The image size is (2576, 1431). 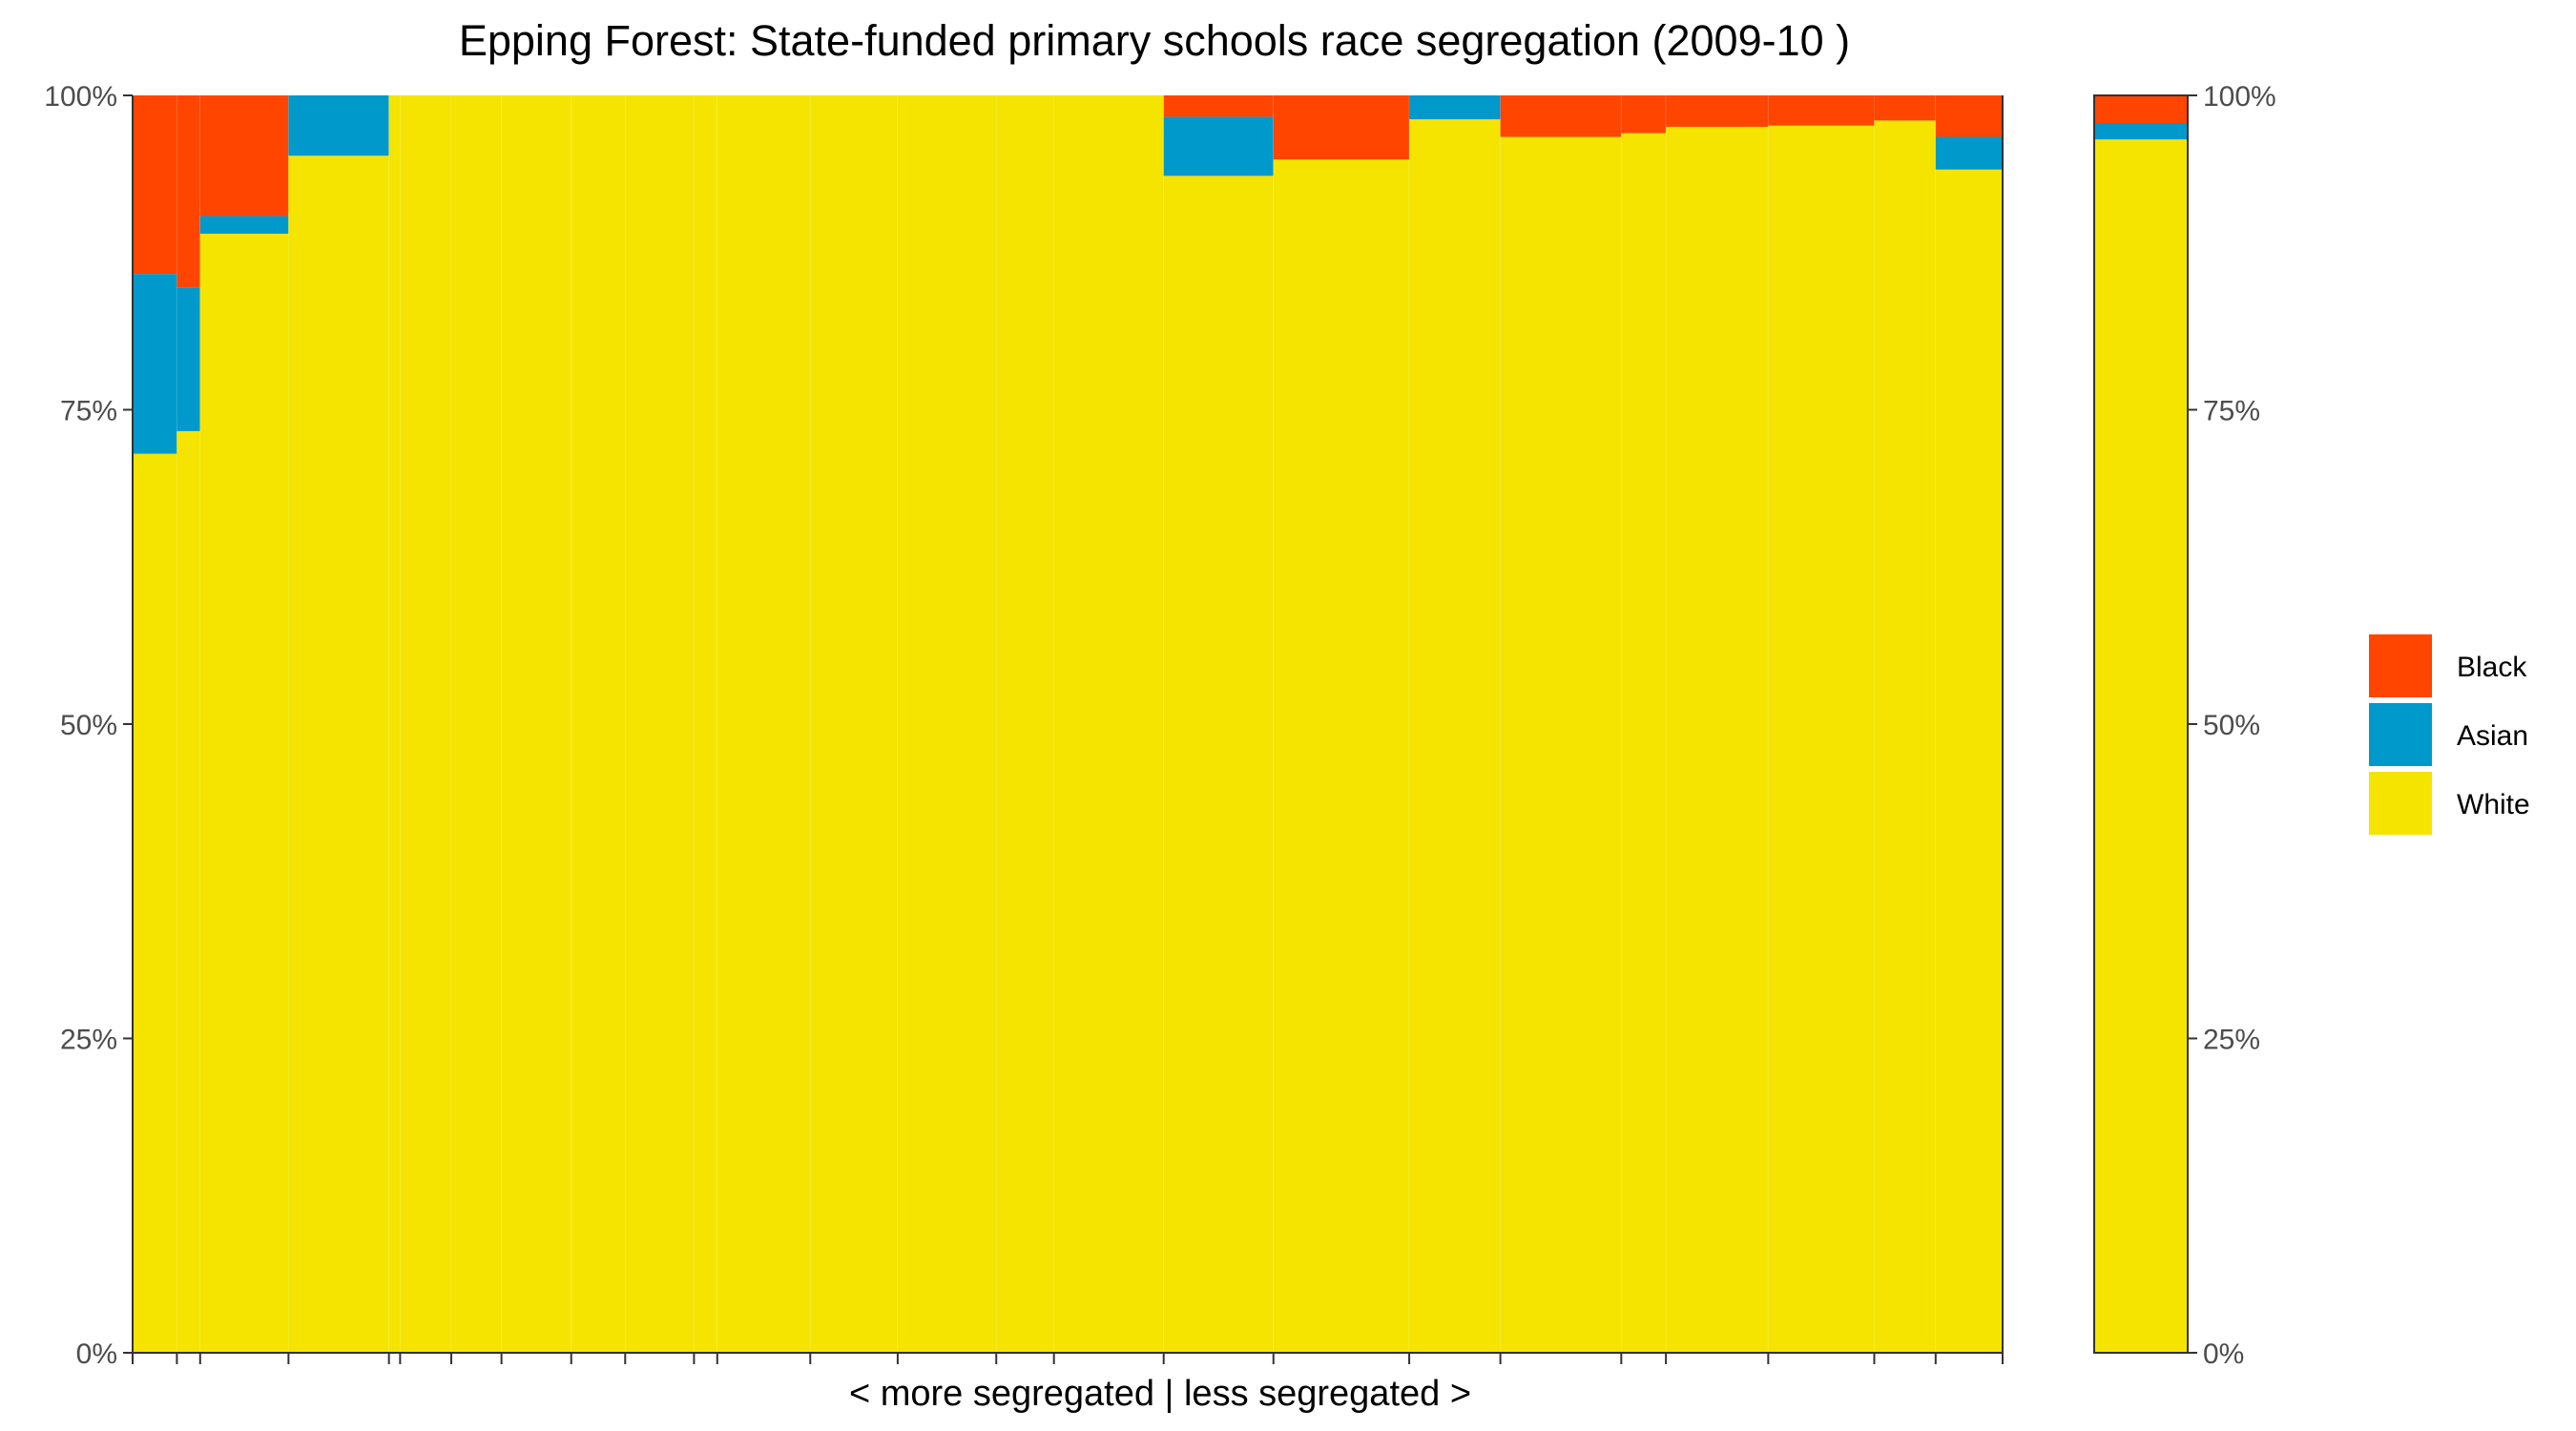 What do you see at coordinates (1821, 739) in the screenshot?
I see `school-bar-23-white` at bounding box center [1821, 739].